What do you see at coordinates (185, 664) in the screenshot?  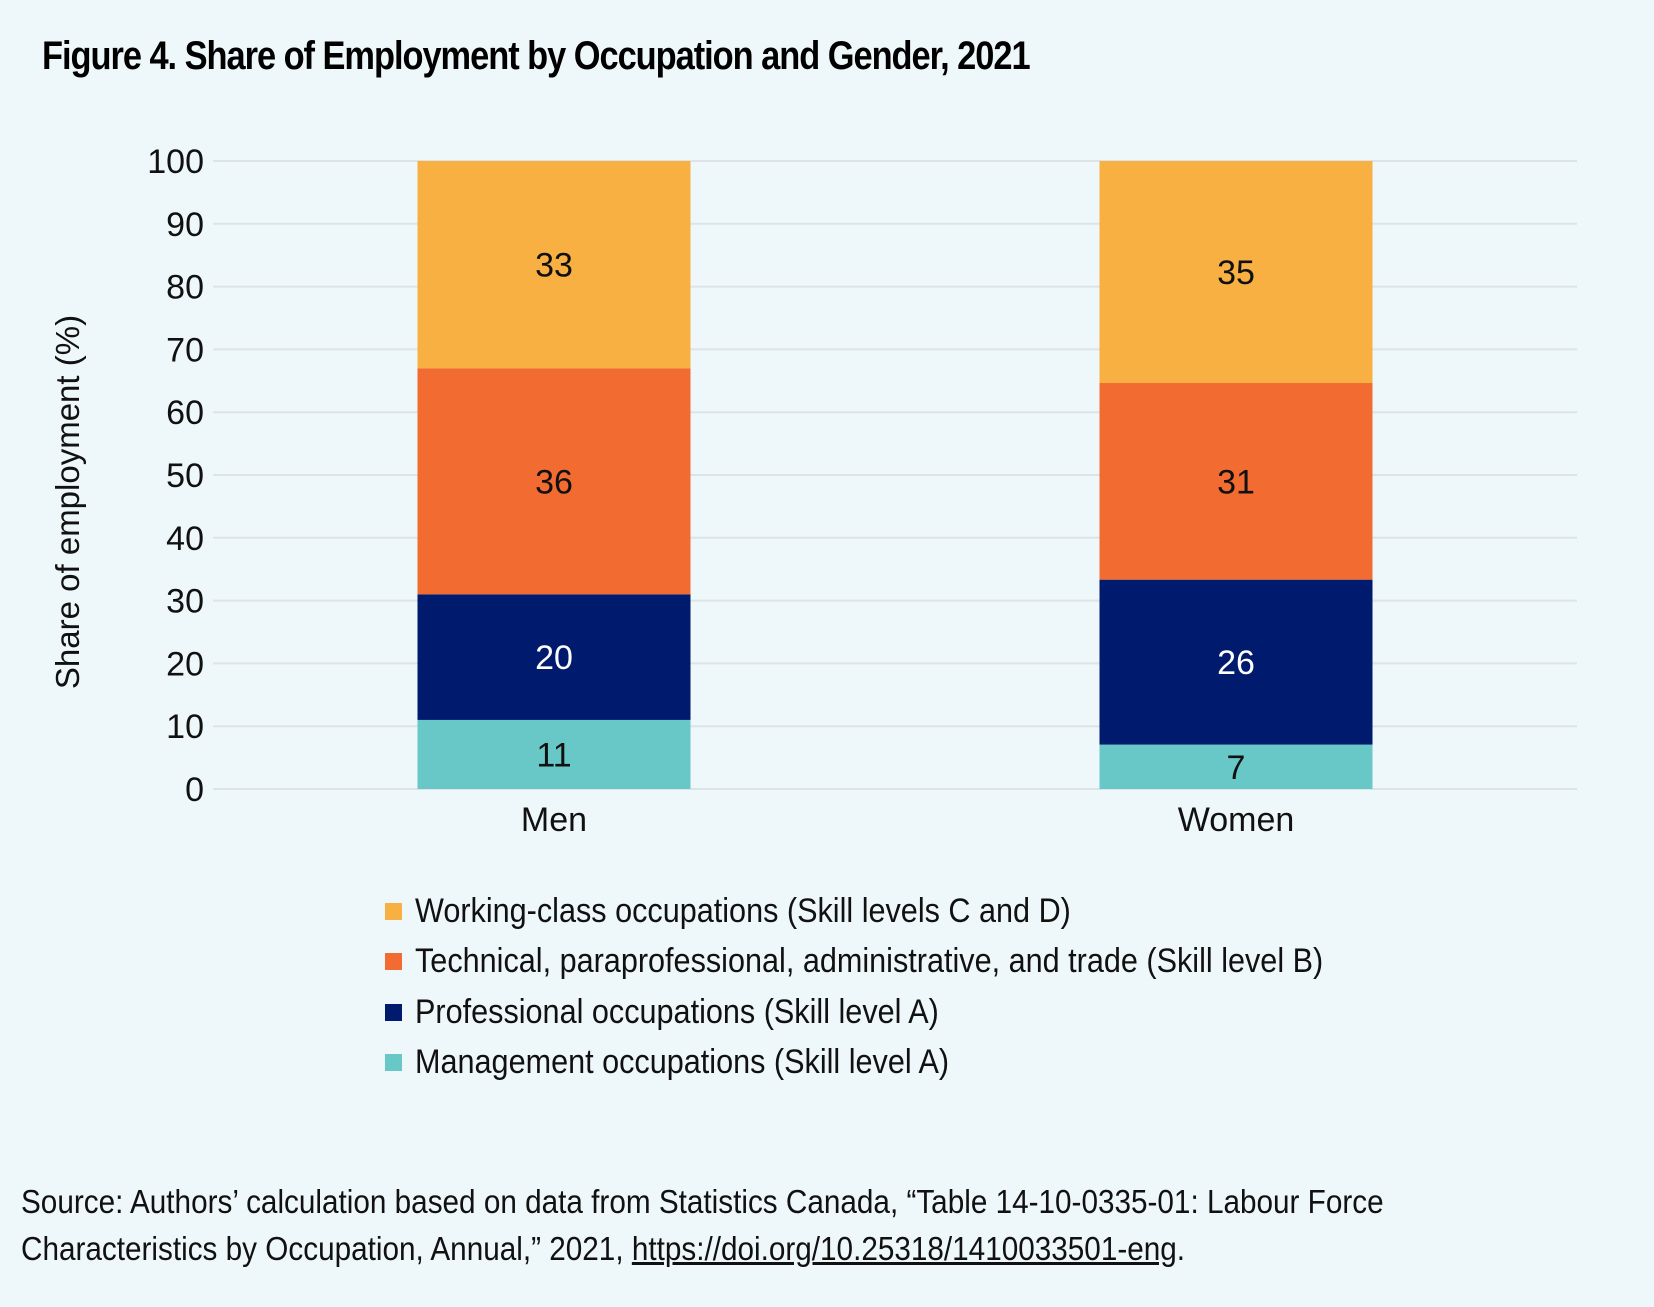 I see `y-tick-label: 20` at bounding box center [185, 664].